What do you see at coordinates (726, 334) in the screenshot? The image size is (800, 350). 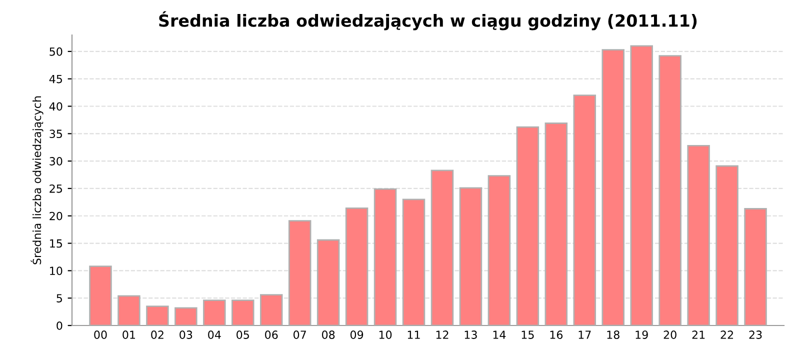 I see `x-tick-label: 22` at bounding box center [726, 334].